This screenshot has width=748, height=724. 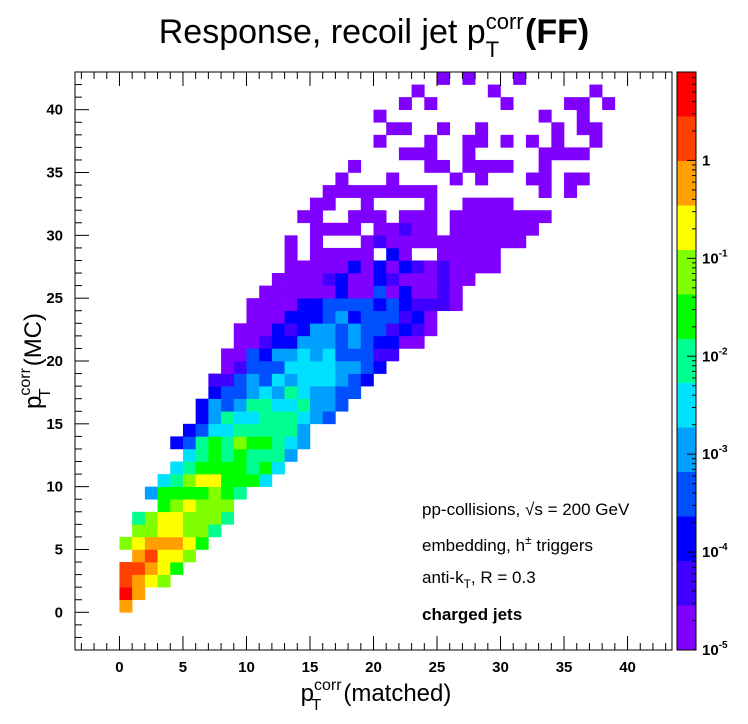 I want to click on z-tick-label: 10-5, so click(x=715, y=649).